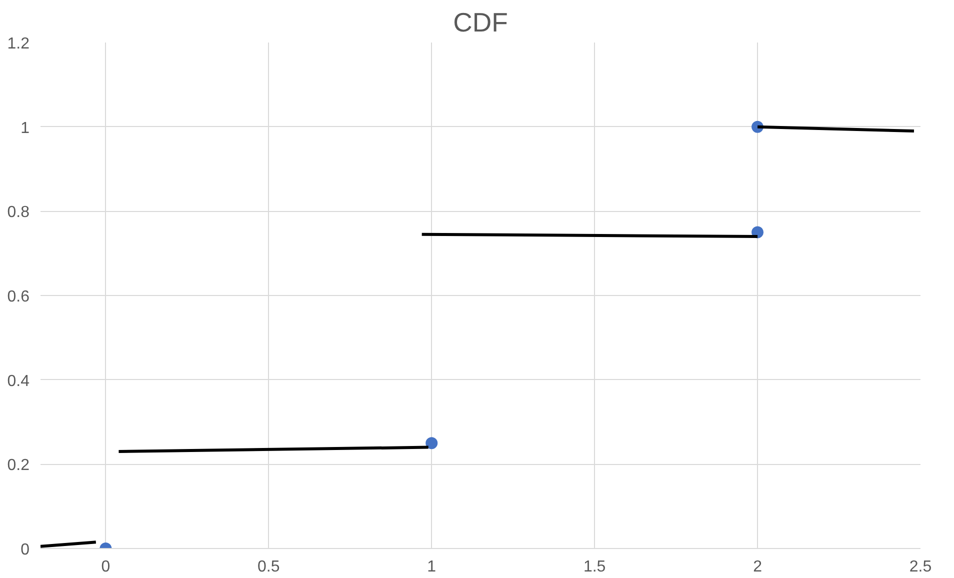  What do you see at coordinates (25, 550) in the screenshot?
I see `y-tick-label: 0` at bounding box center [25, 550].